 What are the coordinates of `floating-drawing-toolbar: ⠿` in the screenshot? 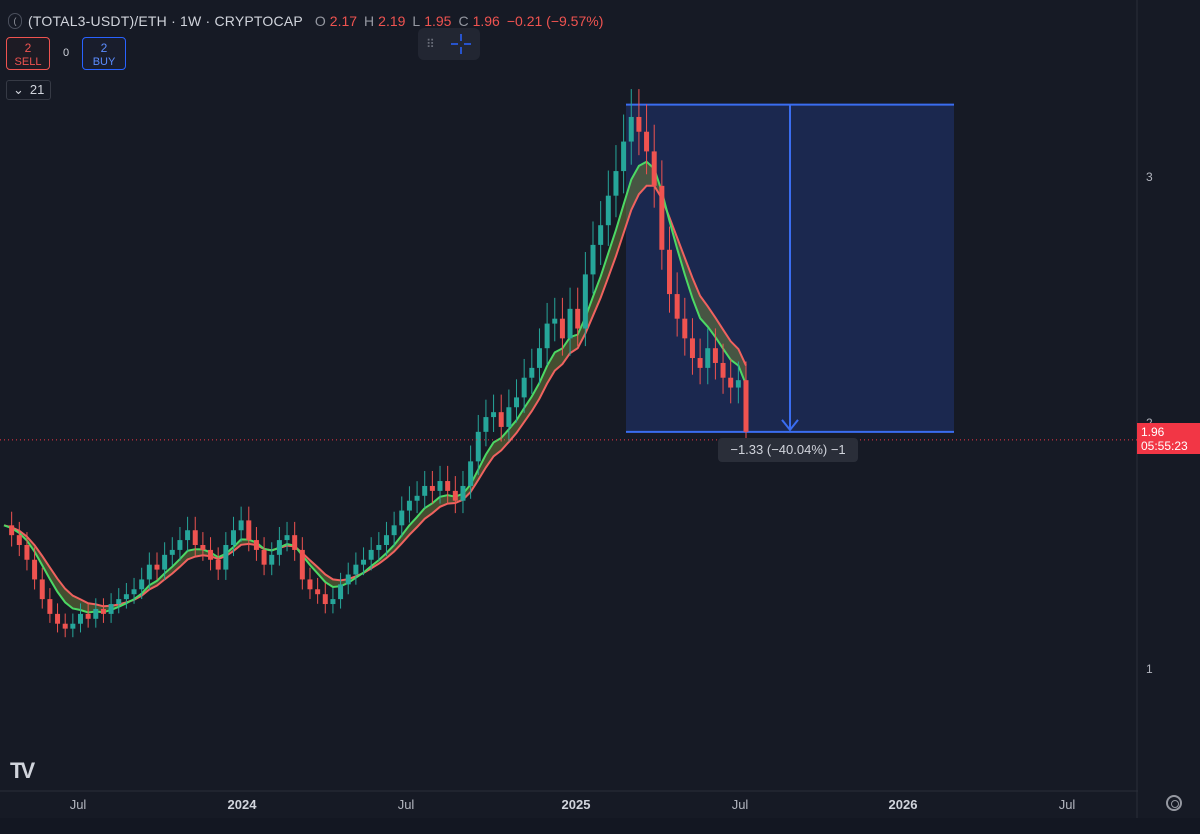 It's located at (449, 44).